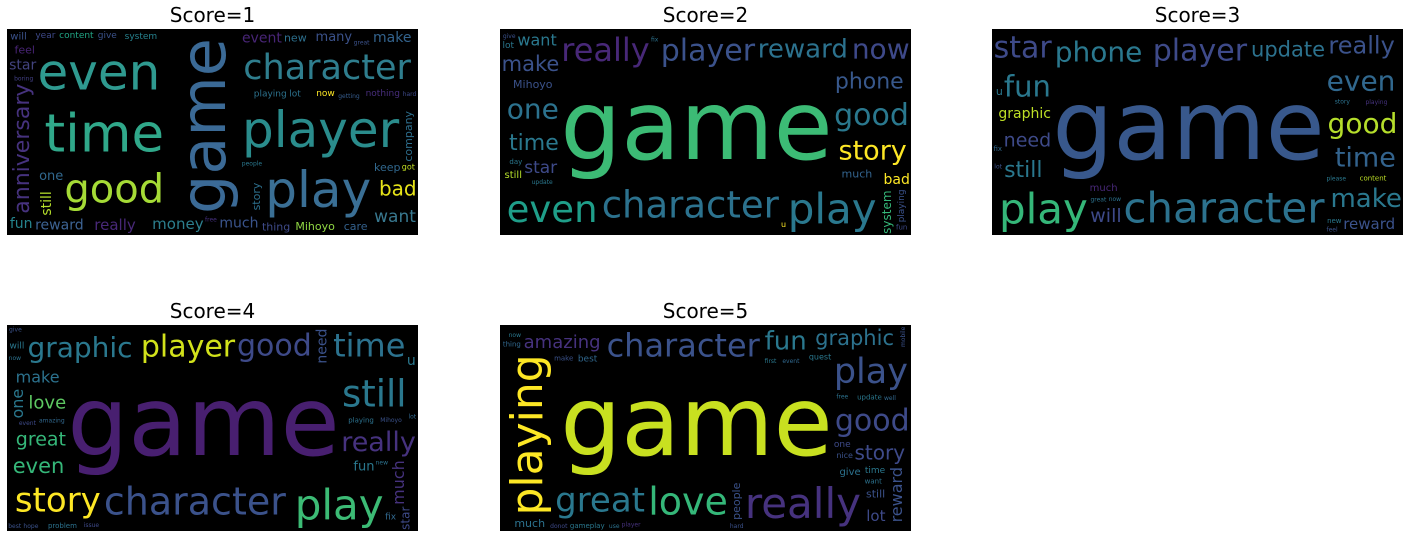 This screenshot has width=1409, height=558. I want to click on word-label: need, so click(322, 346).